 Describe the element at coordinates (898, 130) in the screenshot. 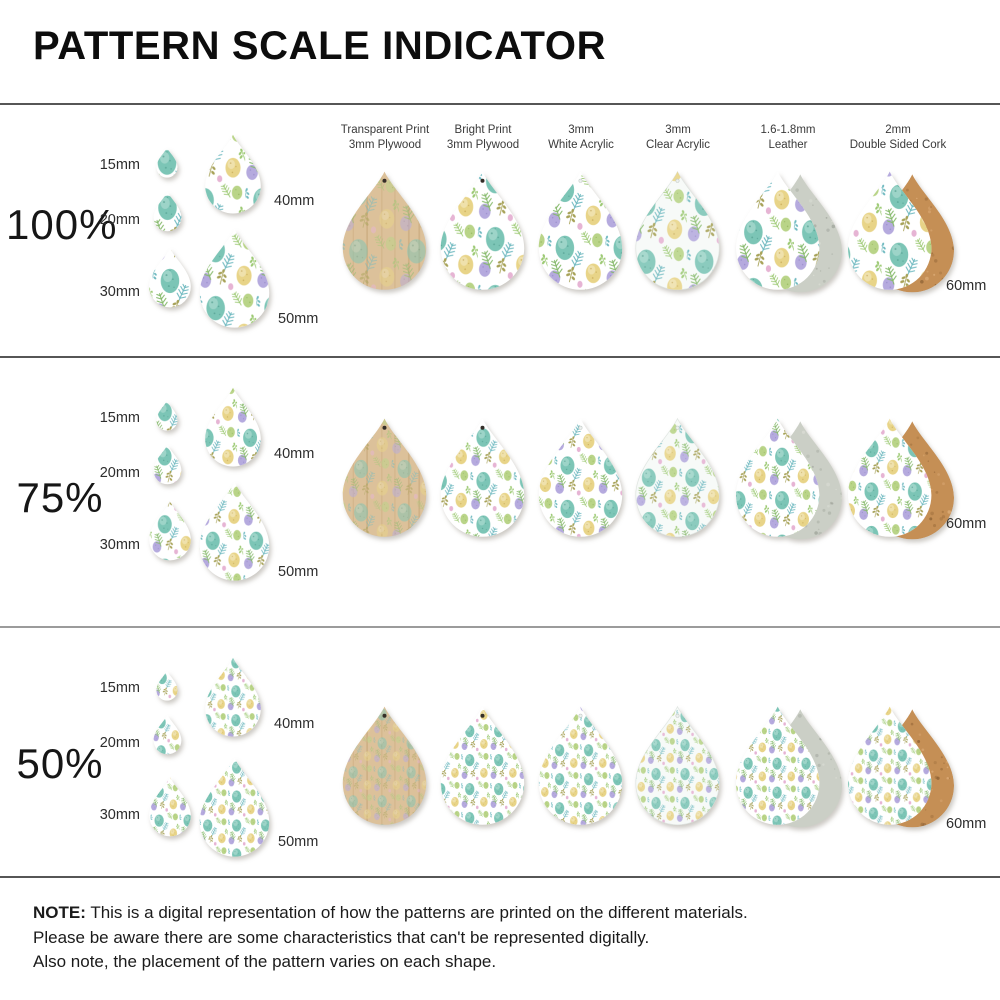

I see `material-header-line1: 2mm` at that location.